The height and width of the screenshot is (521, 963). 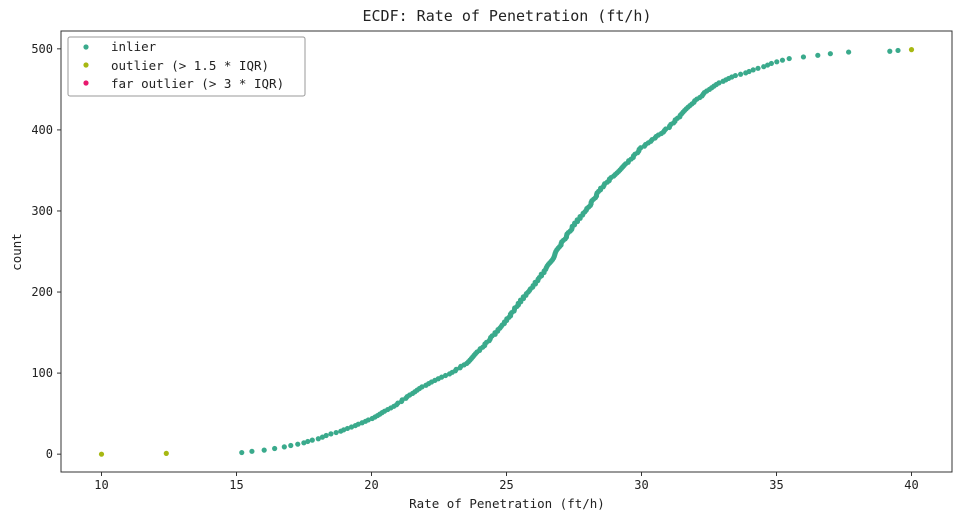 I want to click on legend-marker-far-outlier, so click(x=86, y=83).